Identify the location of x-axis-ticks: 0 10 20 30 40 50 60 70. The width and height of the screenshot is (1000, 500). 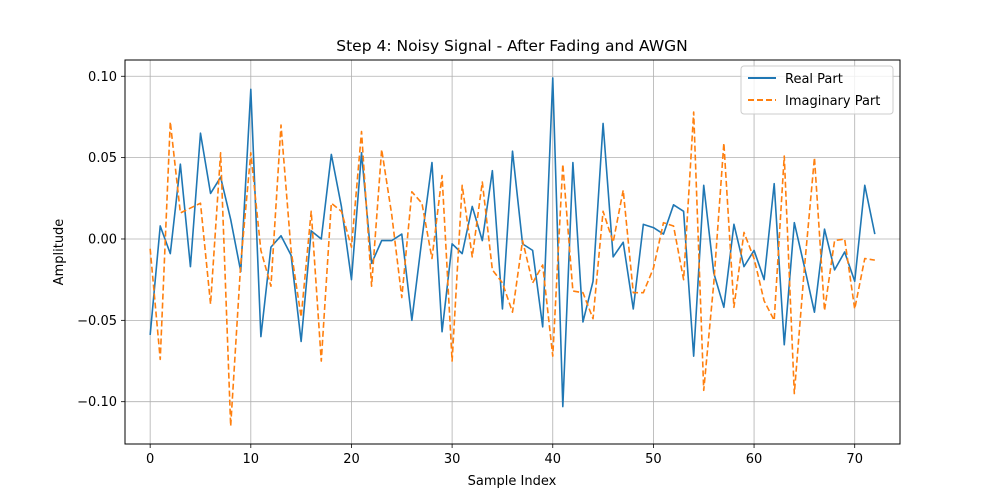
(504, 455).